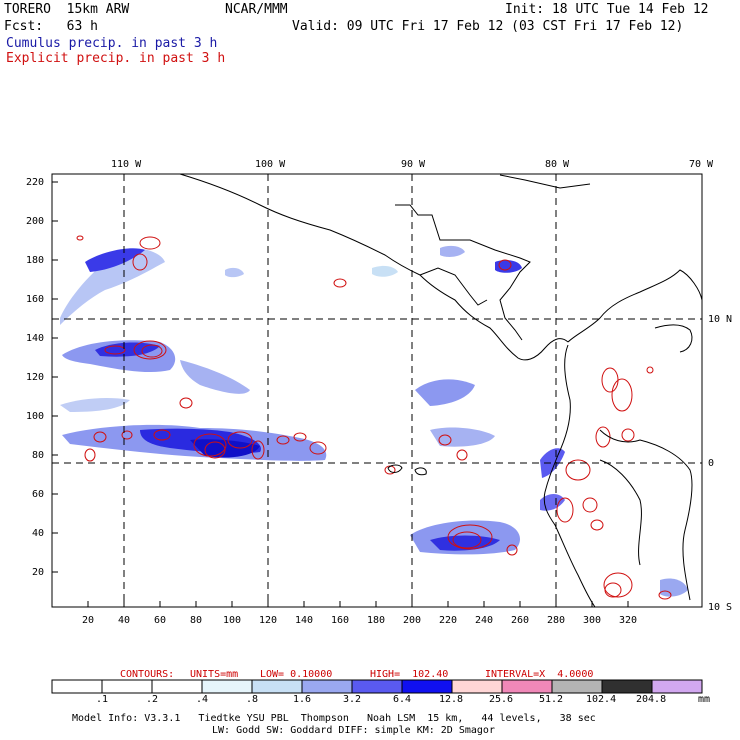 The height and width of the screenshot is (740, 740). Describe the element at coordinates (556, 620) in the screenshot. I see `x-tick: 280` at that location.